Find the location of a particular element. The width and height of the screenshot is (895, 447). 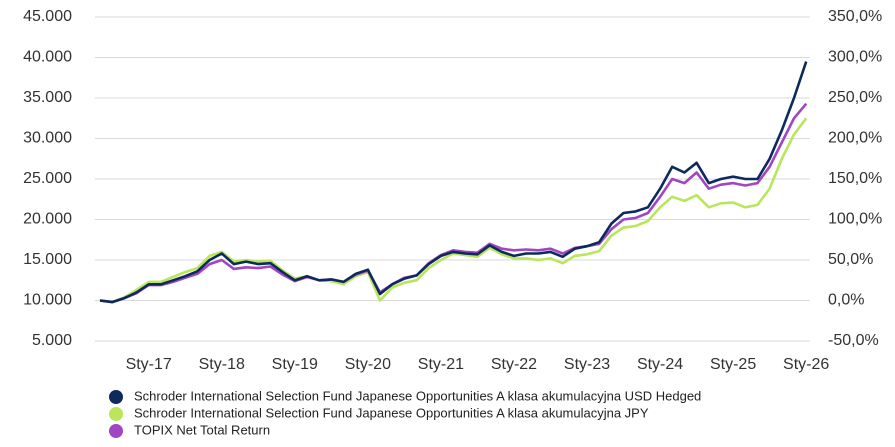

y-tick-label: 15.000 is located at coordinates (47, 259).